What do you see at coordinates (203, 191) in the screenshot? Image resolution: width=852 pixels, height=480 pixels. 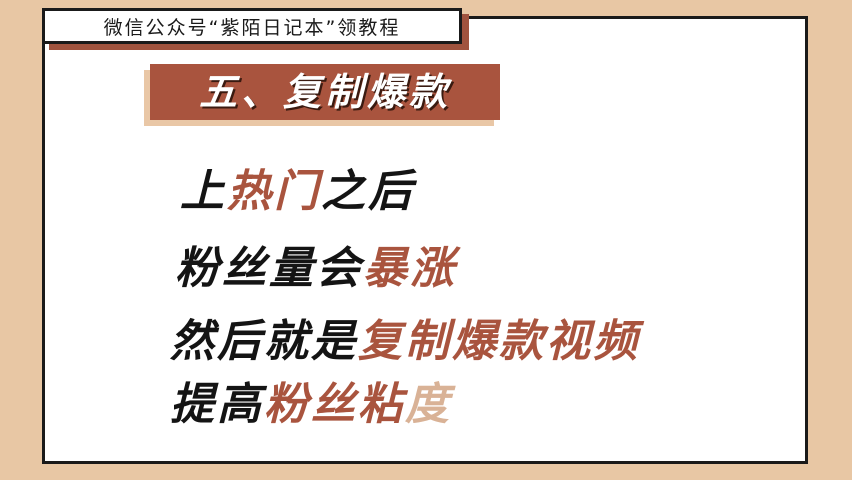 I see `text-fragment: 上` at bounding box center [203, 191].